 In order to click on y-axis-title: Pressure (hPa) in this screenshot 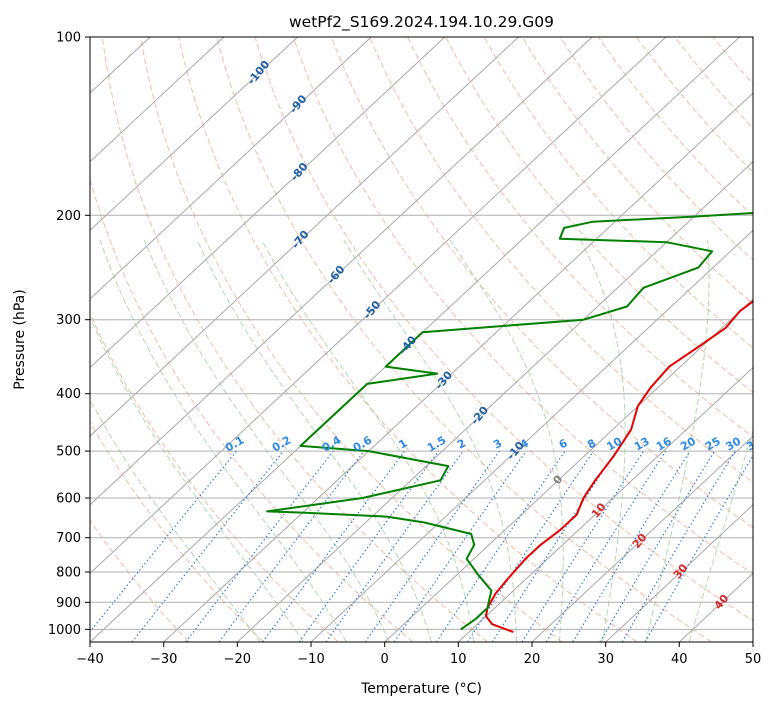, I will do `click(20, 339)`.